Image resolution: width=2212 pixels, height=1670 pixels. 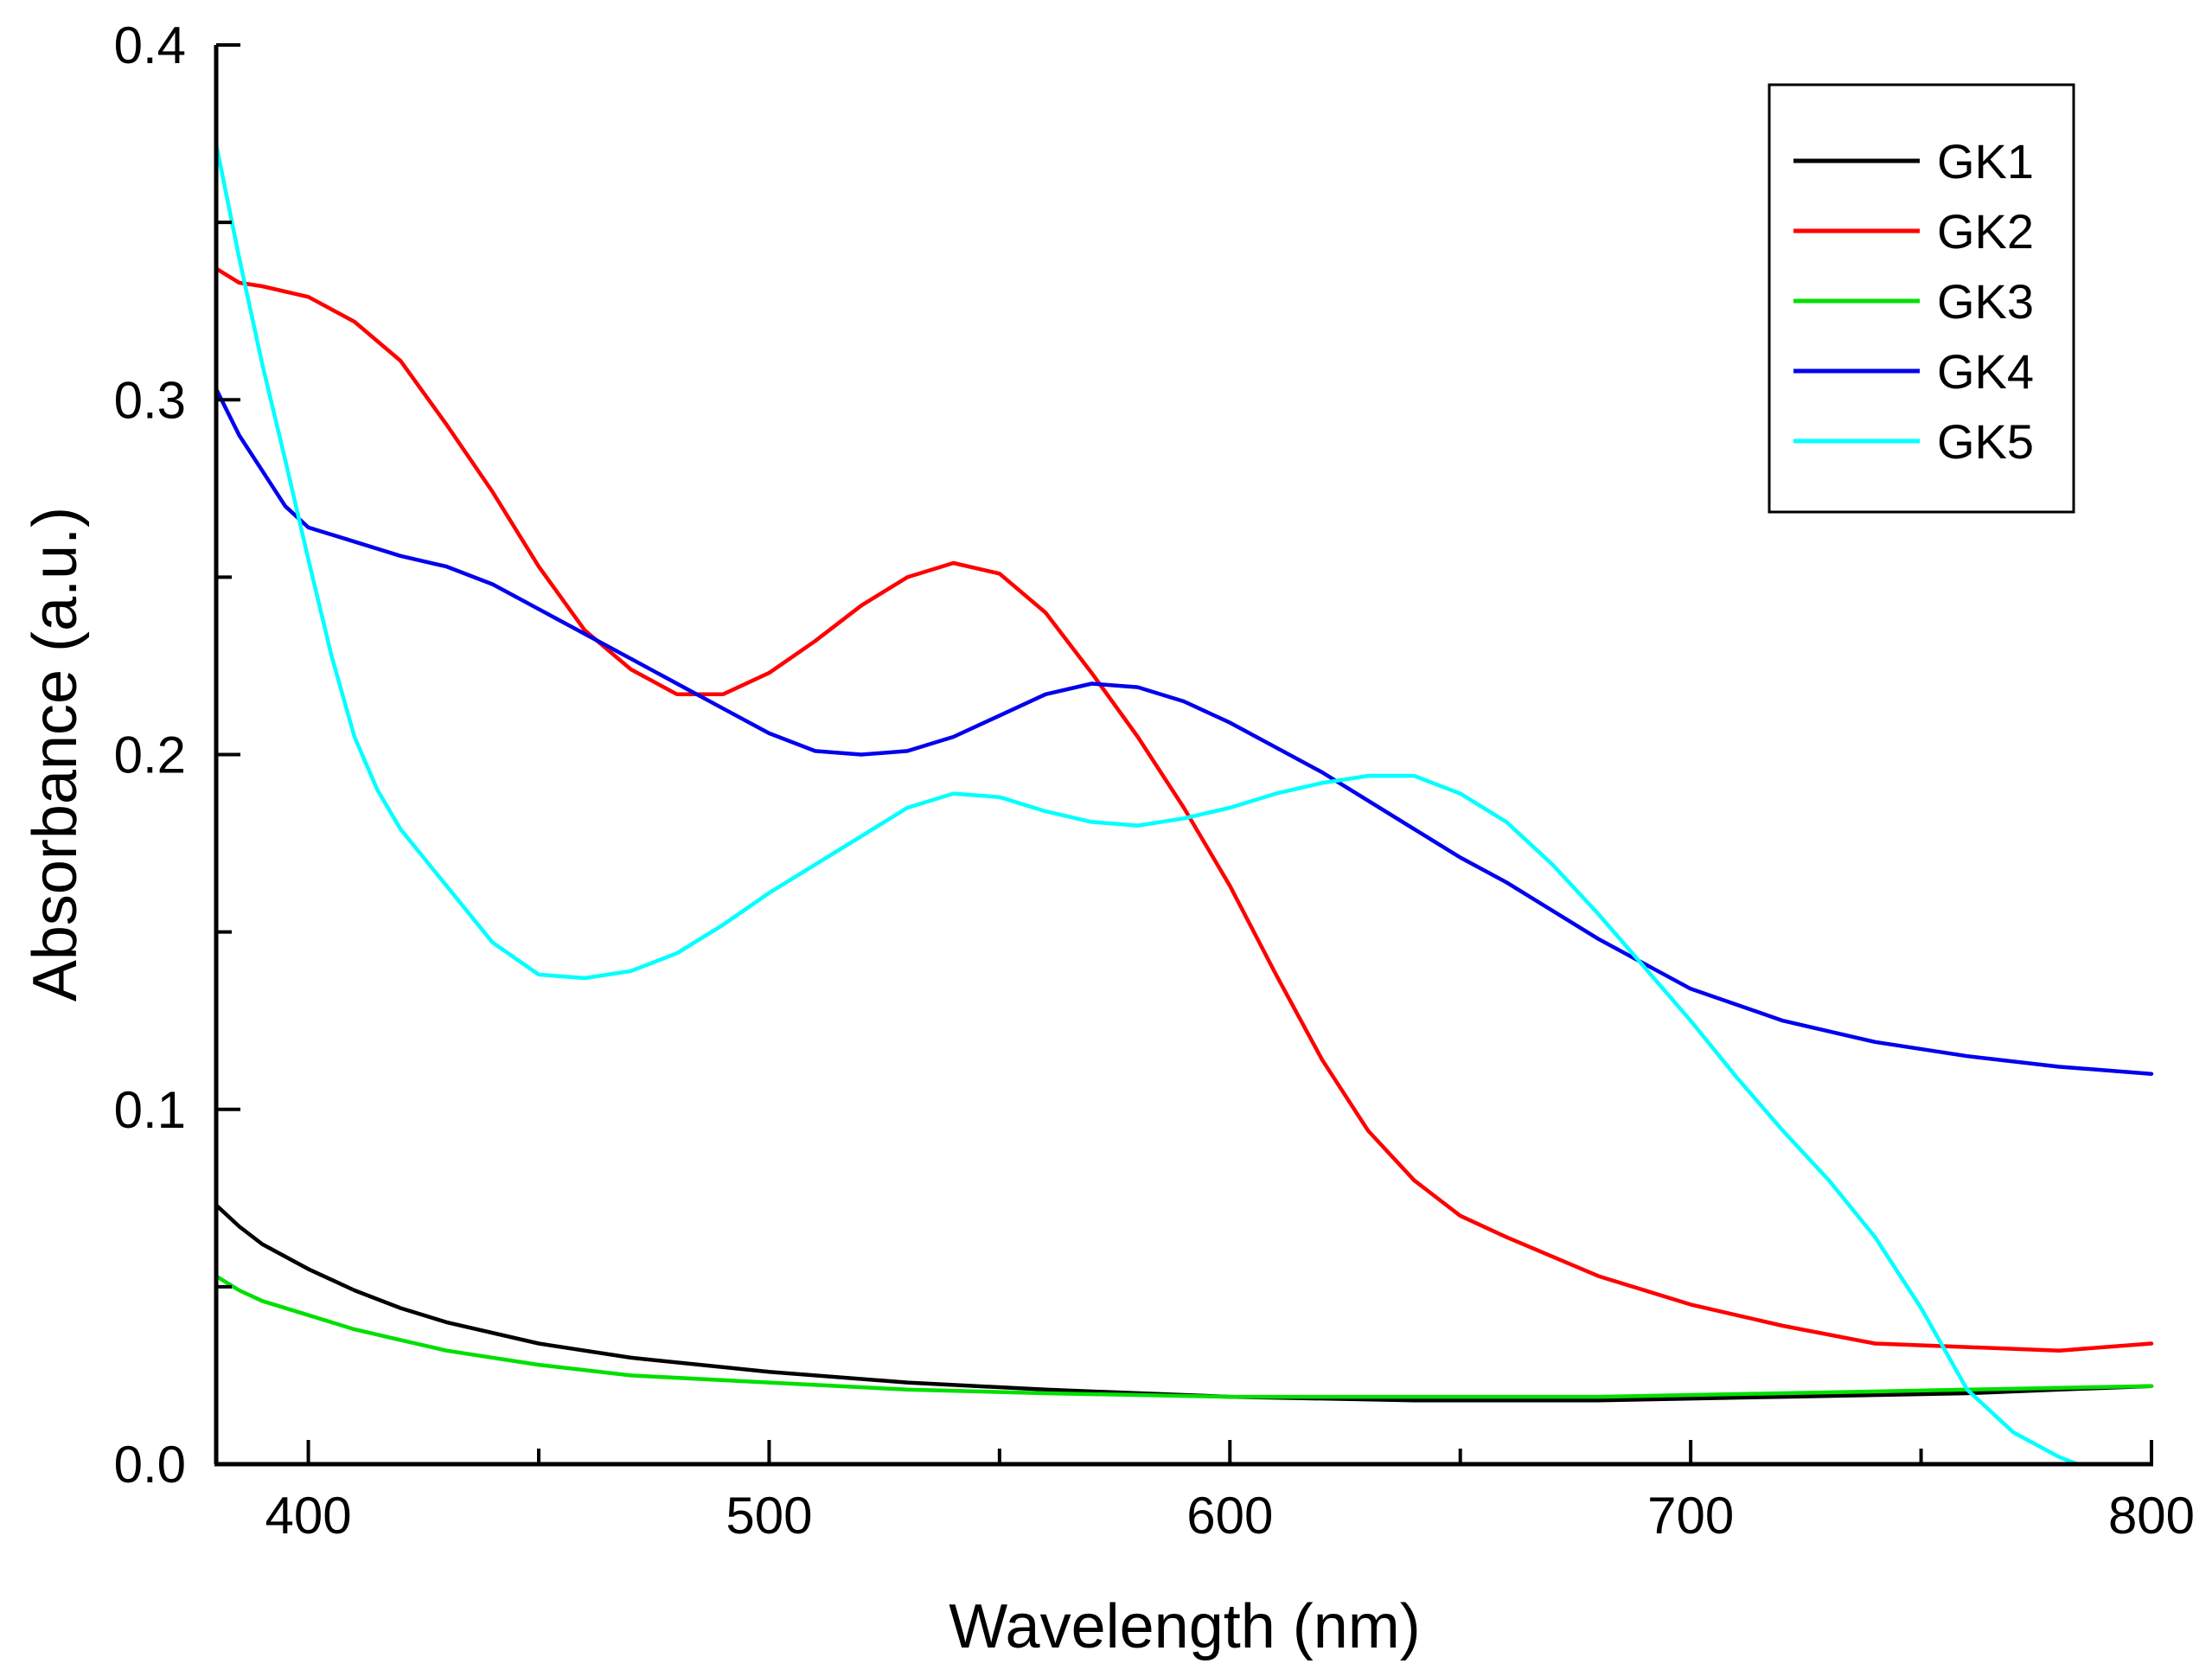 What do you see at coordinates (150, 1110) in the screenshot?
I see `y-tick-label: 0.1` at bounding box center [150, 1110].